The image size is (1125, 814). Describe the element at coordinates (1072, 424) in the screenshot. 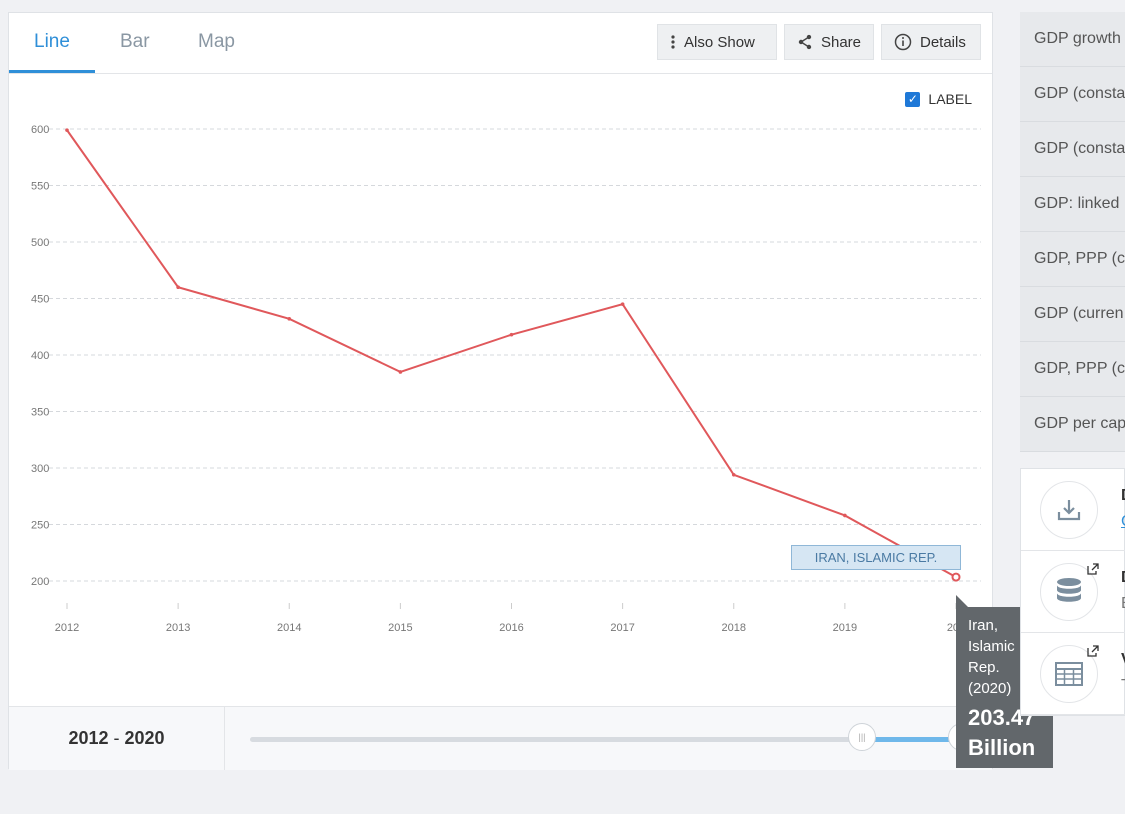

I see `indicator-item: GDP per cap` at that location.